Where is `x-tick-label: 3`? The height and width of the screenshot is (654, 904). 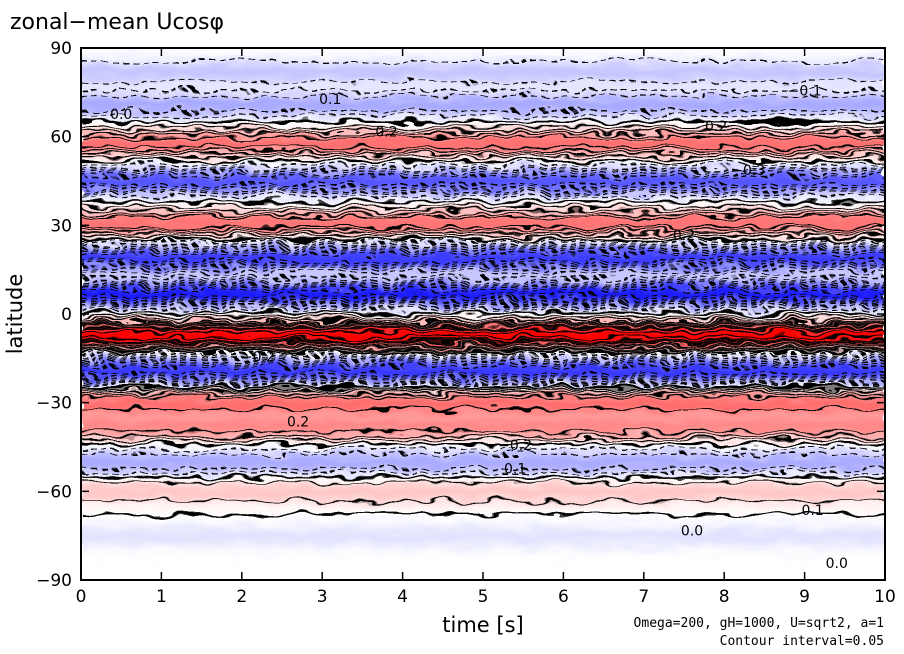
x-tick-label: 3 is located at coordinates (322, 597).